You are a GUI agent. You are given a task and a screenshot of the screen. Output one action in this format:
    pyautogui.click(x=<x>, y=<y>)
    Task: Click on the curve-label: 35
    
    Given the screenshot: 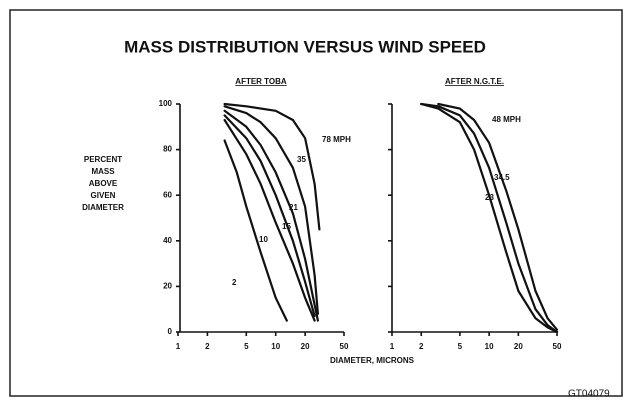 What is the action you would take?
    pyautogui.click(x=301, y=159)
    